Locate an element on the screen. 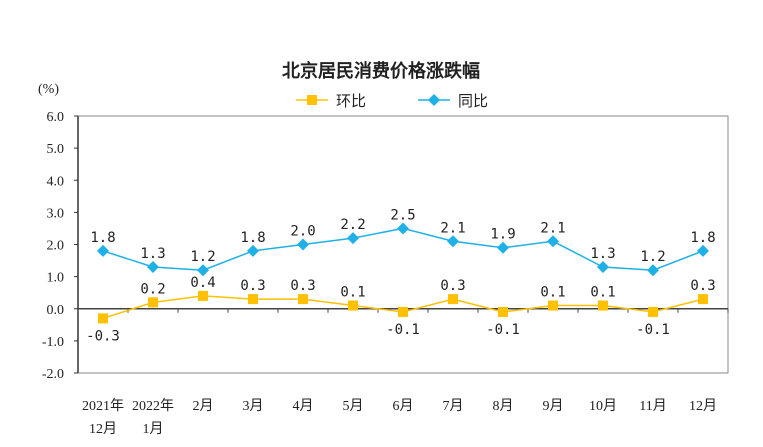 The height and width of the screenshot is (447, 763). legend: 环比 同比 is located at coordinates (392, 101).